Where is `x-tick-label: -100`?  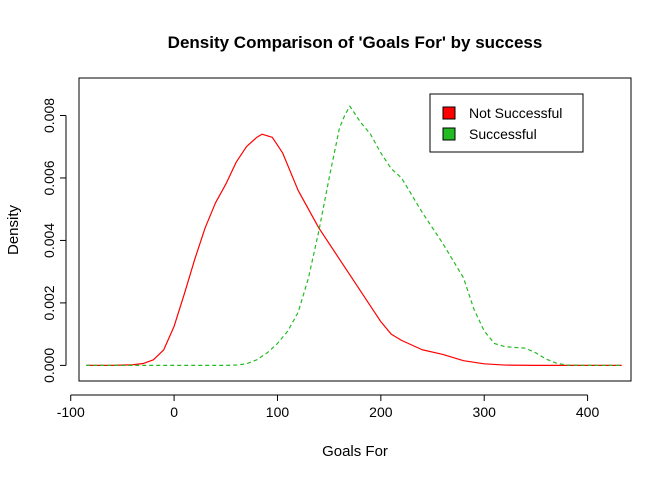 x-tick-label: -100 is located at coordinates (71, 412).